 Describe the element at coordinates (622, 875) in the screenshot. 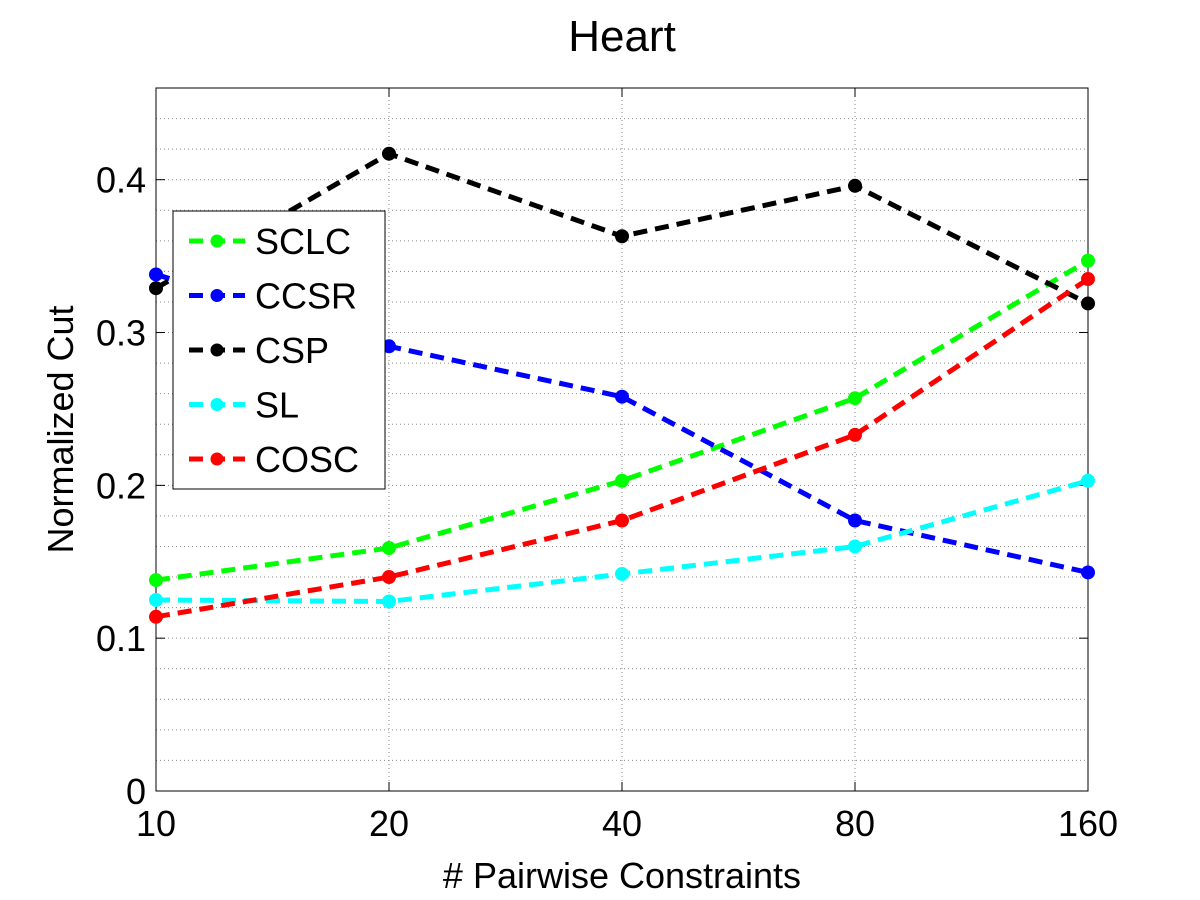

I see `x-axis-label: # Pairwise Constraints` at that location.